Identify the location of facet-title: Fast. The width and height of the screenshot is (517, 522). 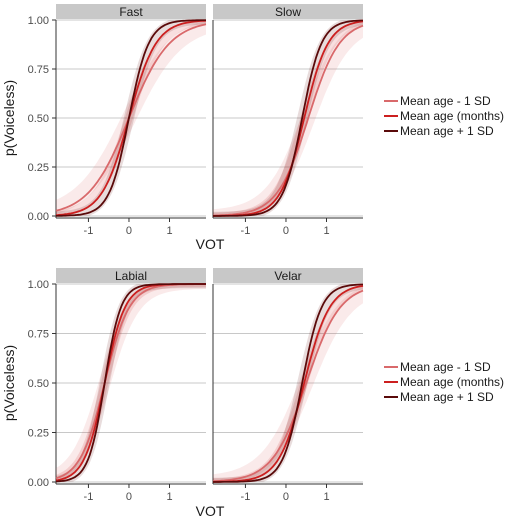
(131, 12).